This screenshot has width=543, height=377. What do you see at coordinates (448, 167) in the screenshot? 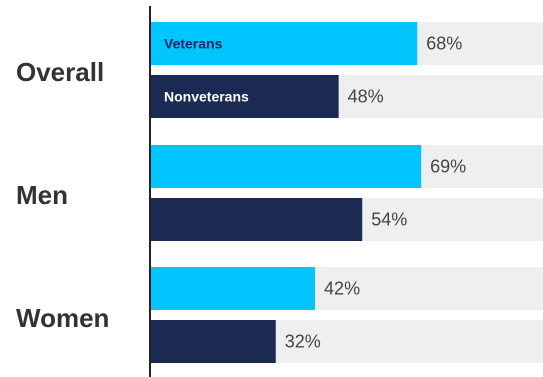
I see `value-label-men-veterans: 69%` at bounding box center [448, 167].